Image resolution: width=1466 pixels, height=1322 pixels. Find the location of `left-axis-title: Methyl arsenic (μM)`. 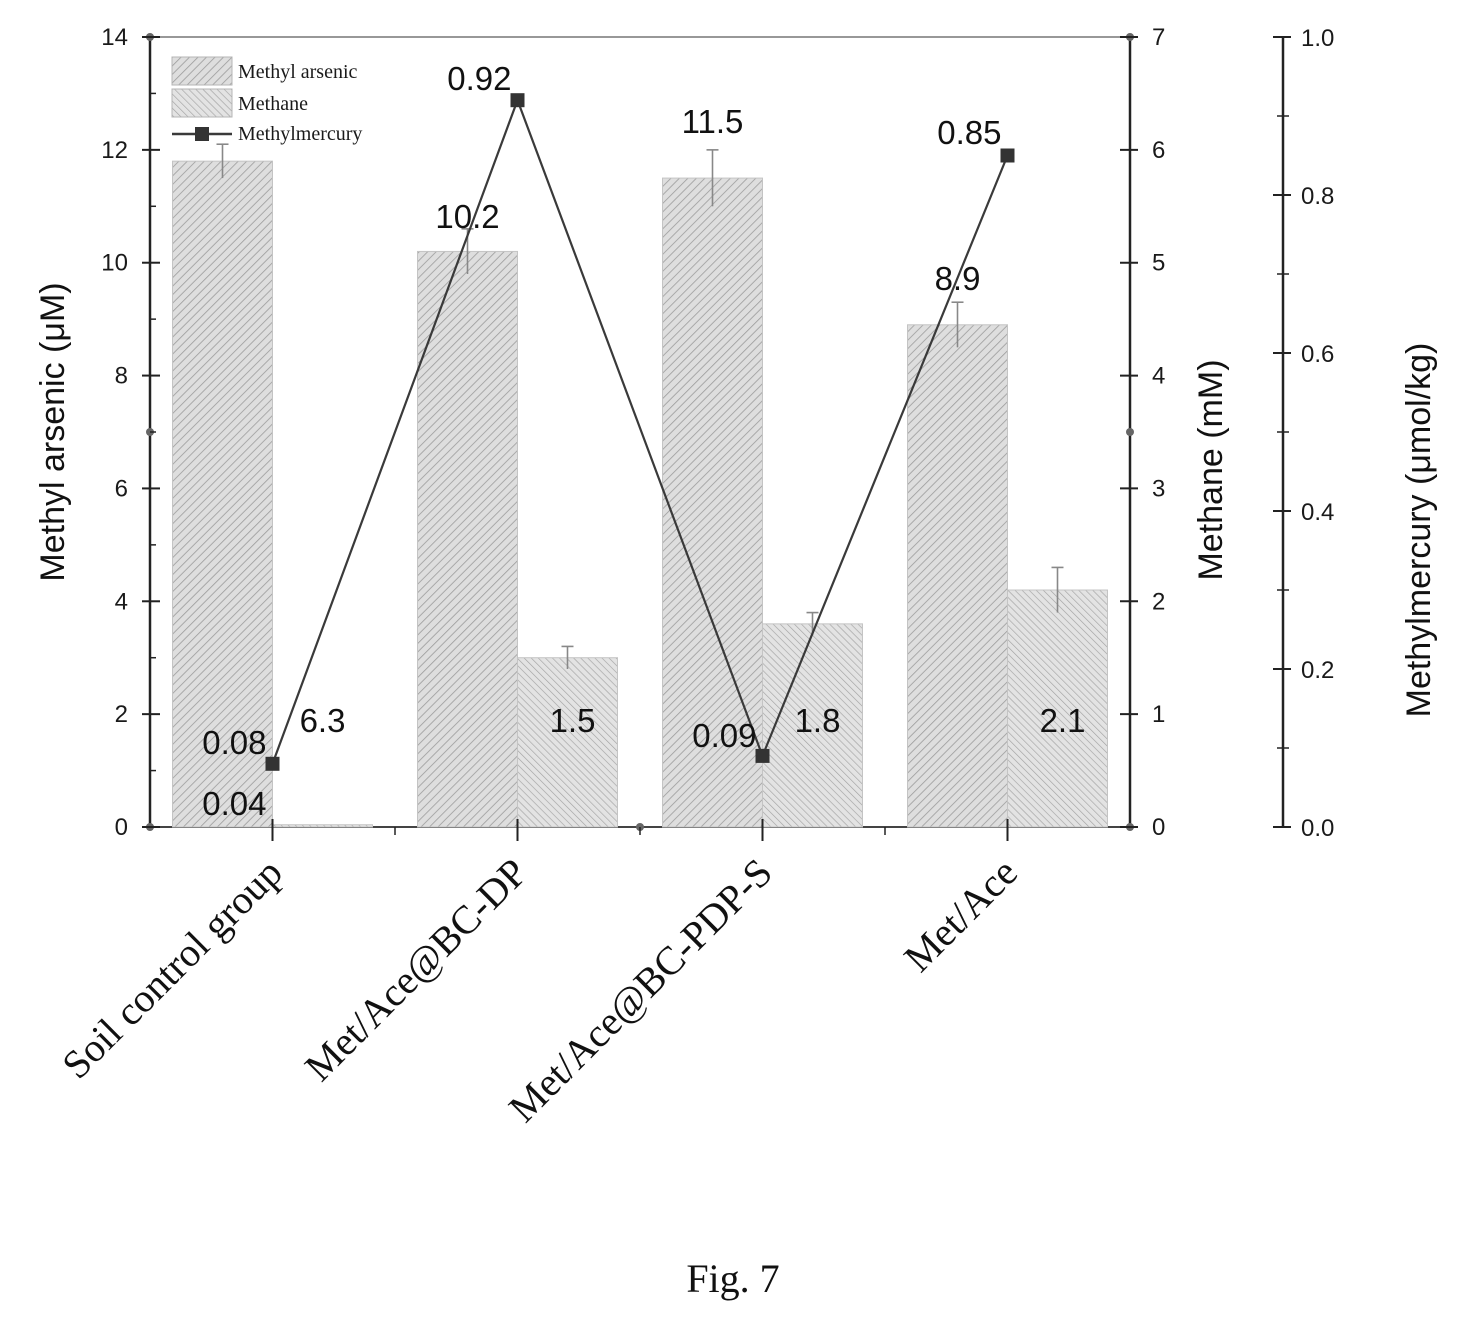

left-axis-title: Methyl arsenic (μM) is located at coordinates (53, 431).